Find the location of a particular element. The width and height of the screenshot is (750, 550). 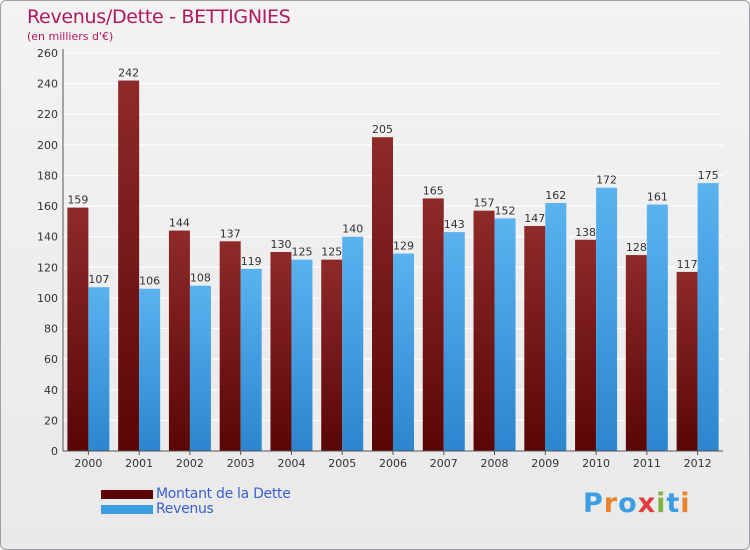

x-tick-label: 2010 is located at coordinates (596, 463).